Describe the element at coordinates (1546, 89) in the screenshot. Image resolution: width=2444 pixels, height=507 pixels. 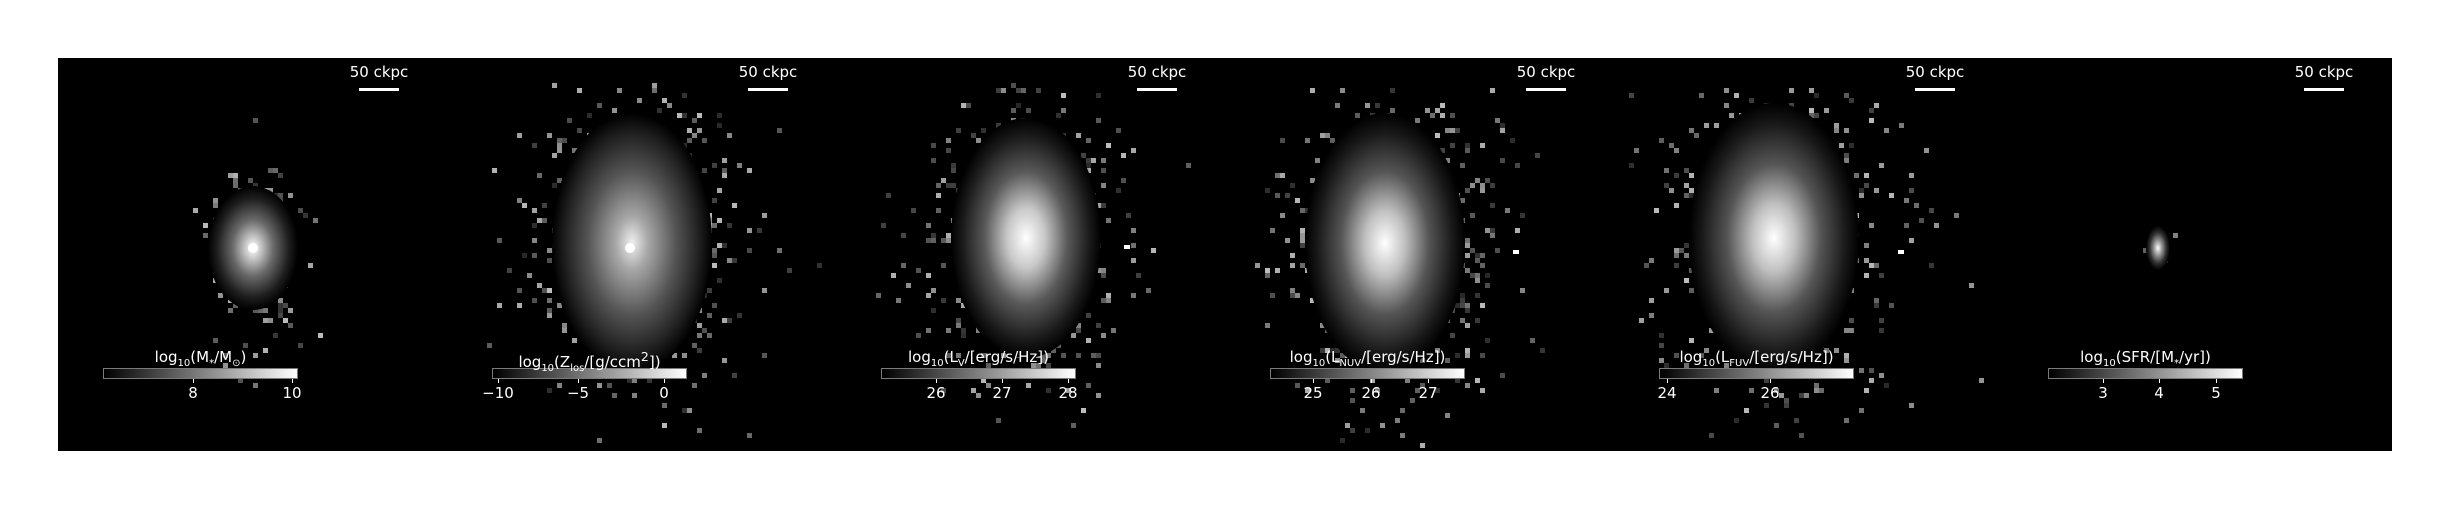
I see `scale-bar-line` at that location.